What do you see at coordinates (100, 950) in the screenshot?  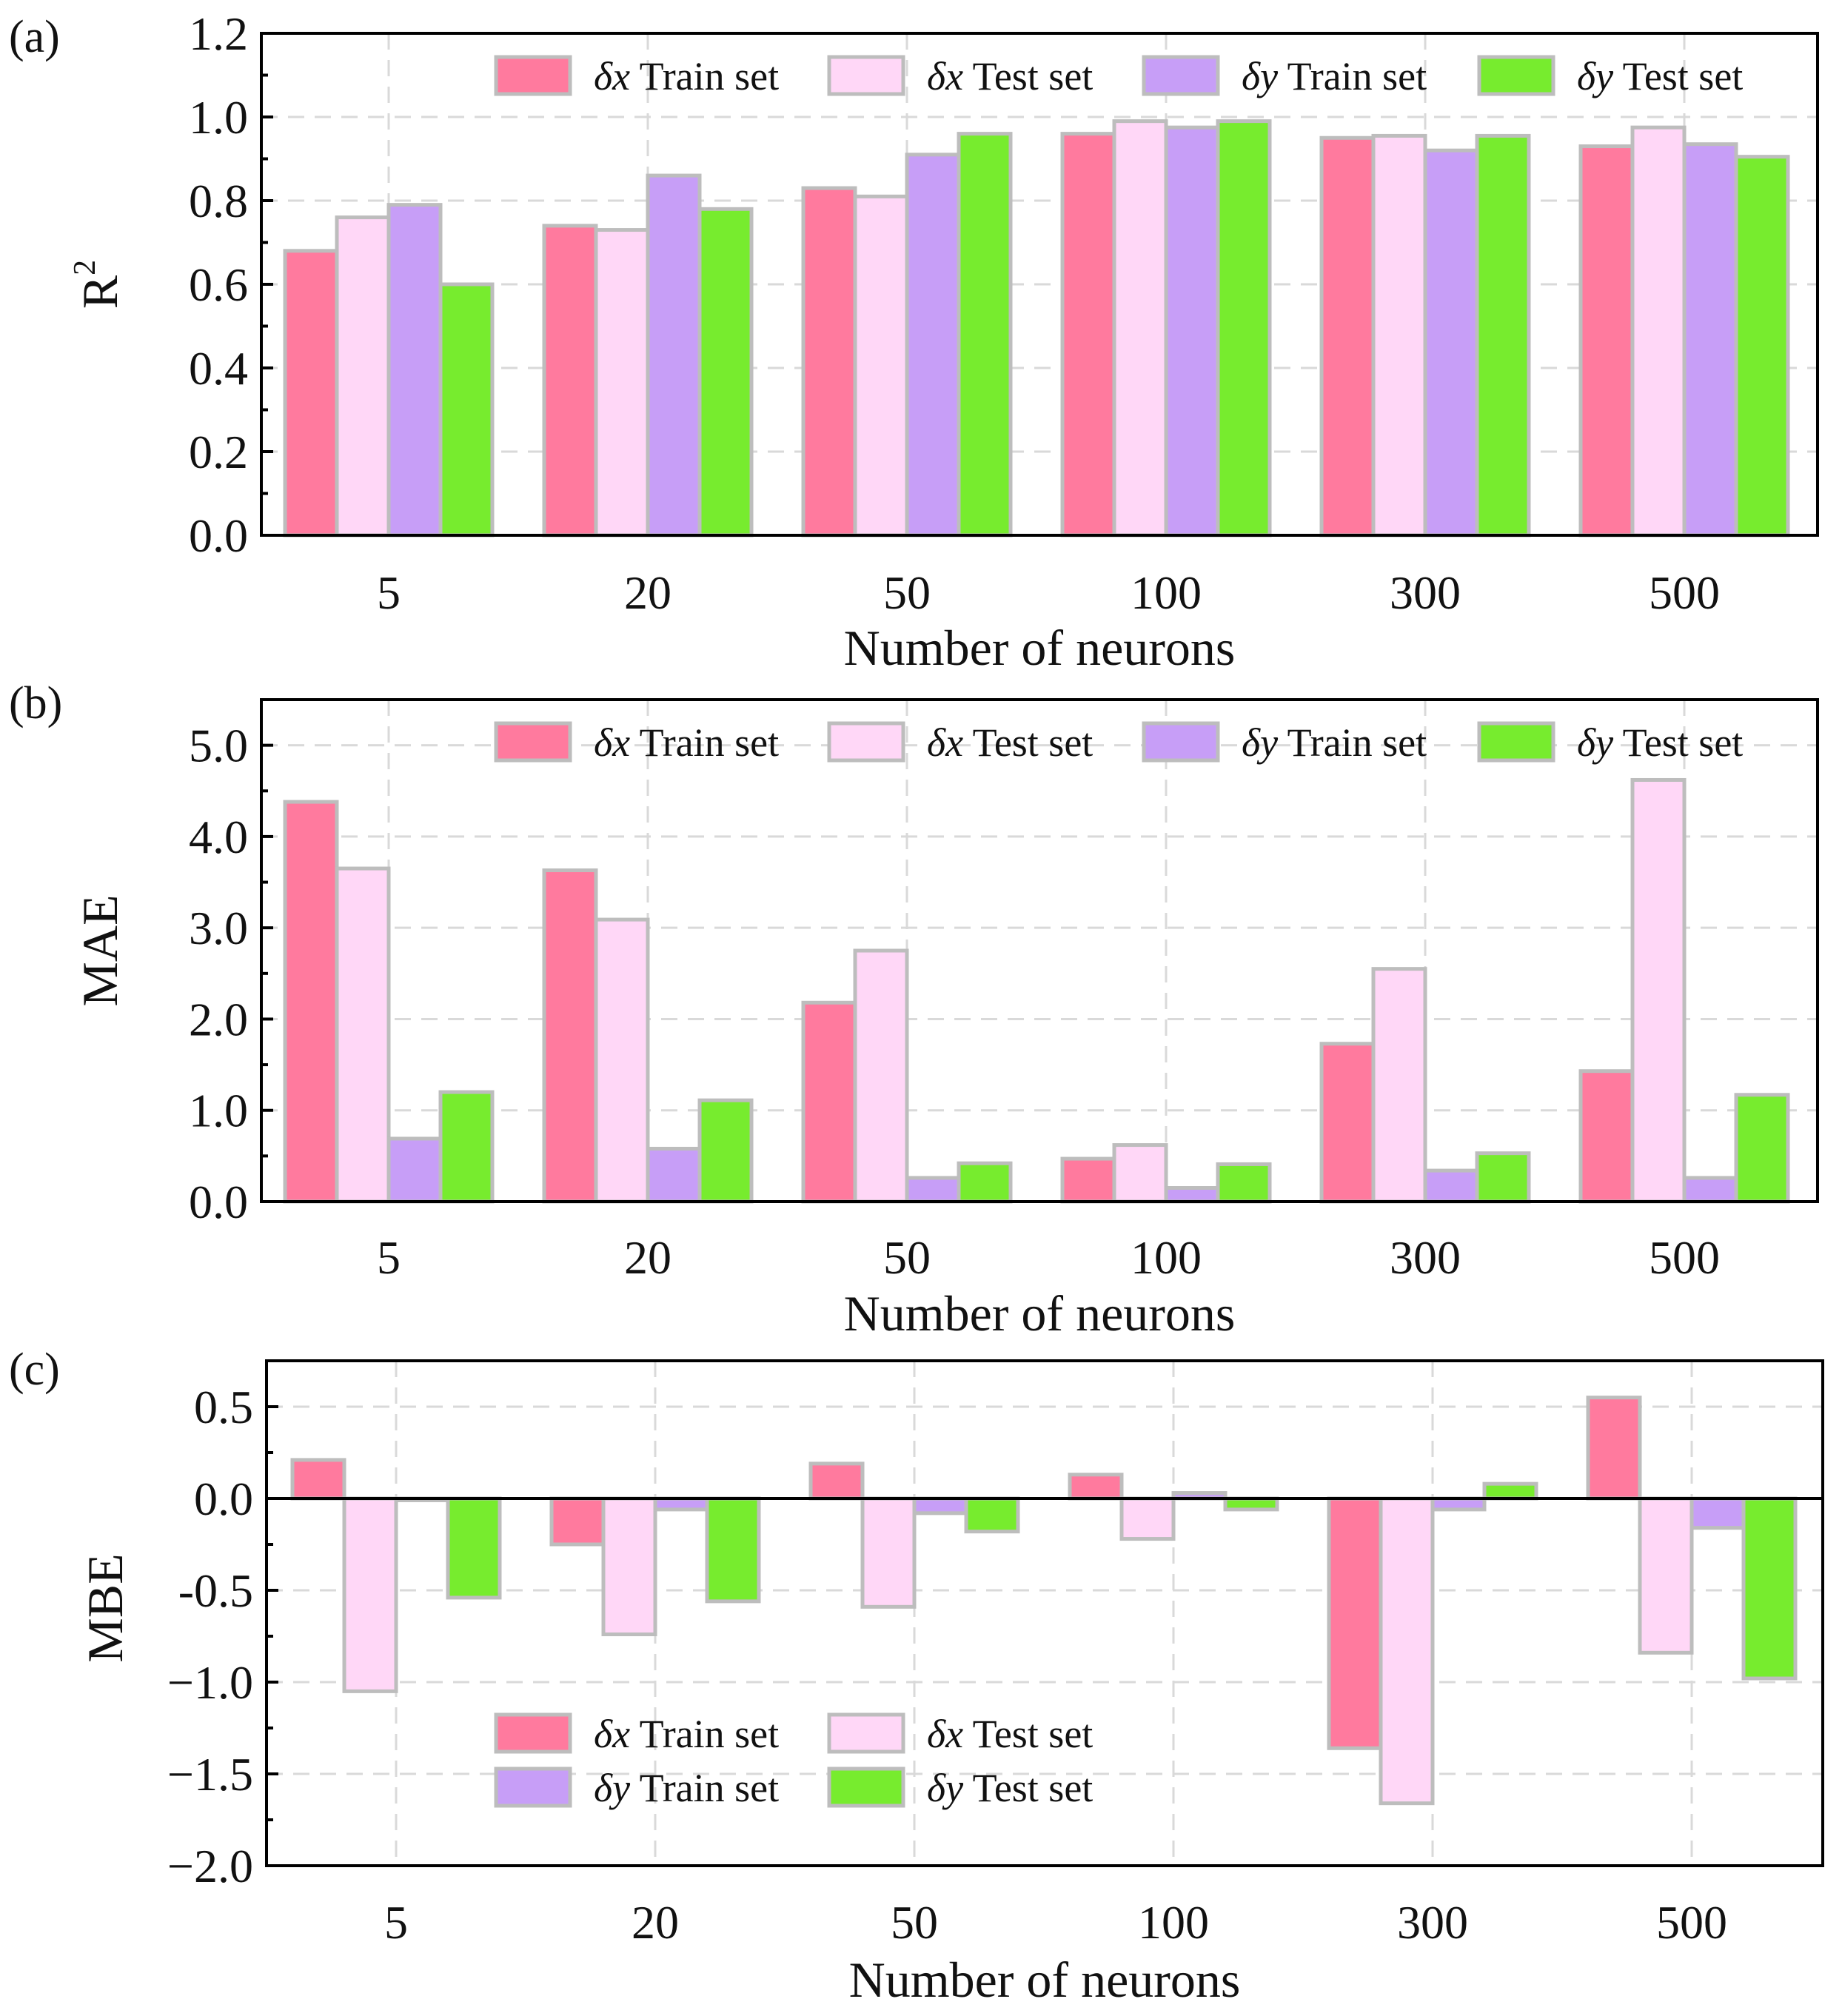 I see `y-axis-title: MAE` at bounding box center [100, 950].